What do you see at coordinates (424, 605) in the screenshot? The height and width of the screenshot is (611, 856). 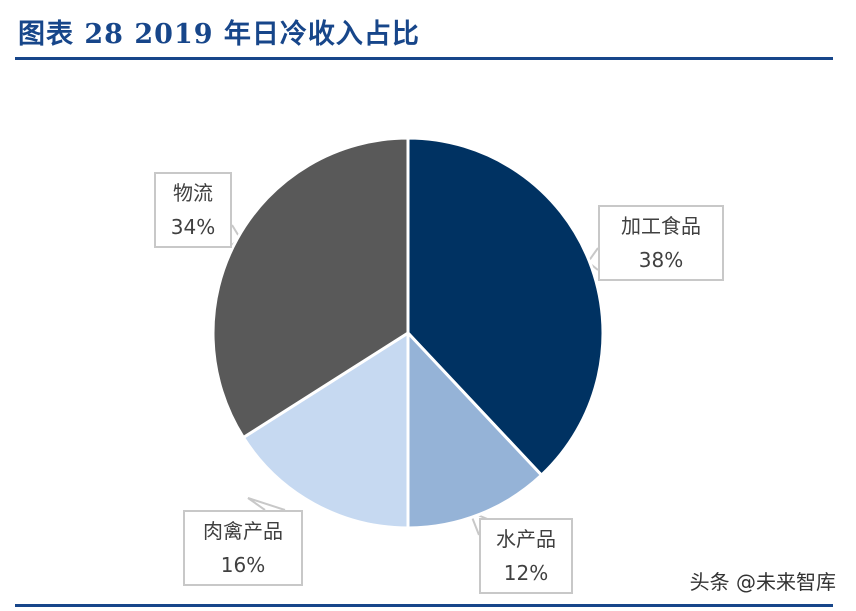 I see `bottom-divider` at bounding box center [424, 605].